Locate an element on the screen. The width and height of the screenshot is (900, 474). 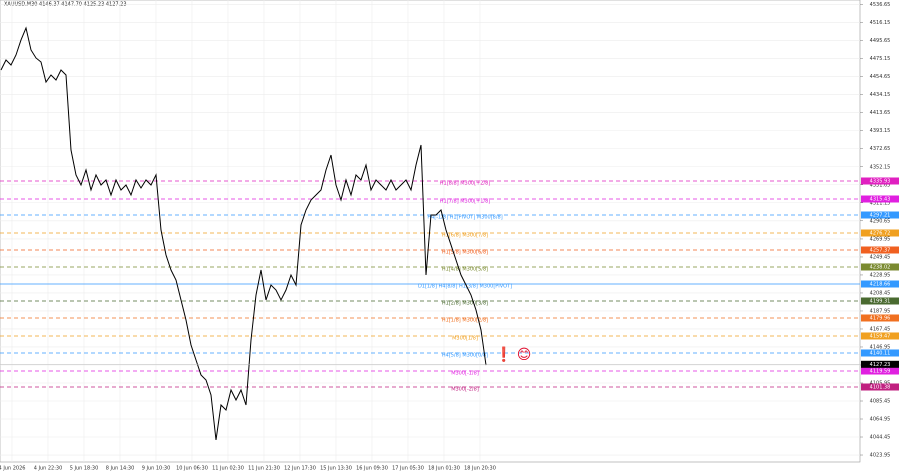
price-tag-label: 4140.11 is located at coordinates (880, 353).